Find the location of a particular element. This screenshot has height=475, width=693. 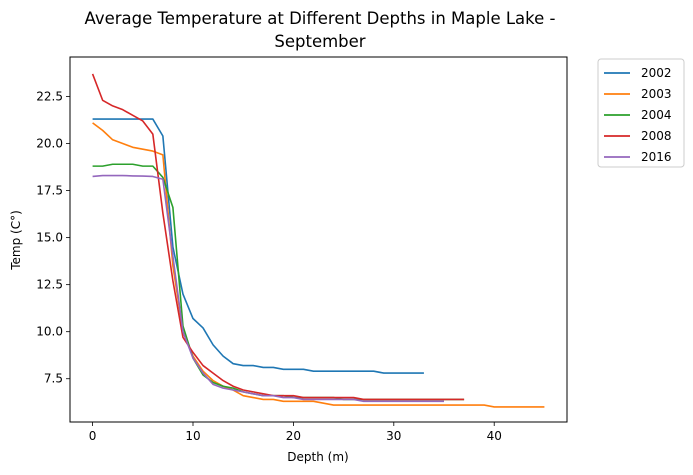

legend-label-2016: 2016 is located at coordinates (656, 157).